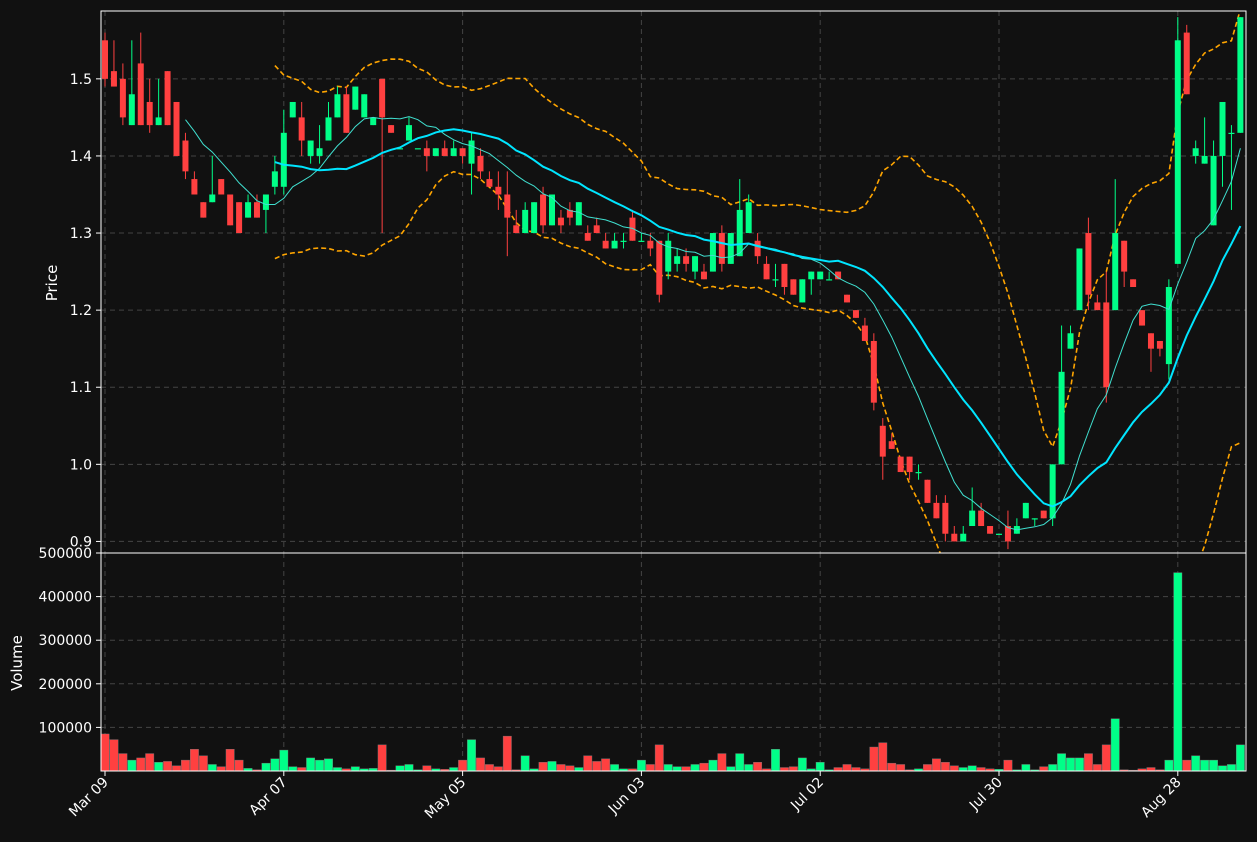  What do you see at coordinates (81, 234) in the screenshot?
I see `price-tick-label: 1.3` at bounding box center [81, 234].